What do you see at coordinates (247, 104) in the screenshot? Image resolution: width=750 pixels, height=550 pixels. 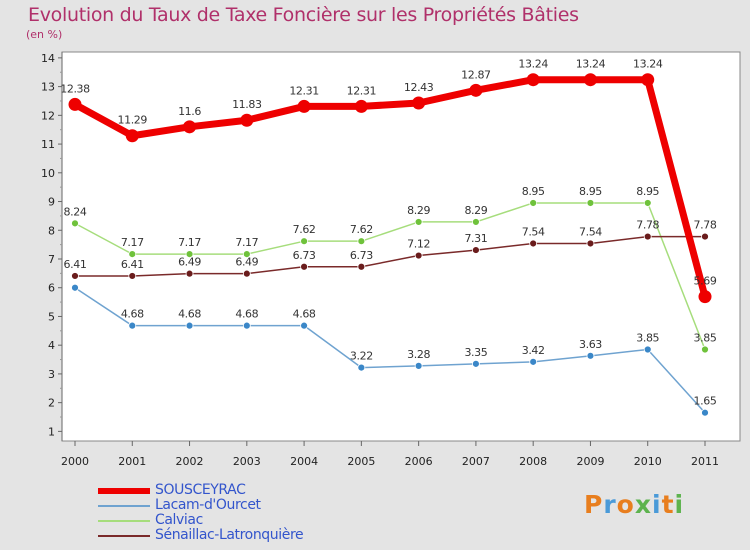 I see `data-label: 11.83` at bounding box center [247, 104].